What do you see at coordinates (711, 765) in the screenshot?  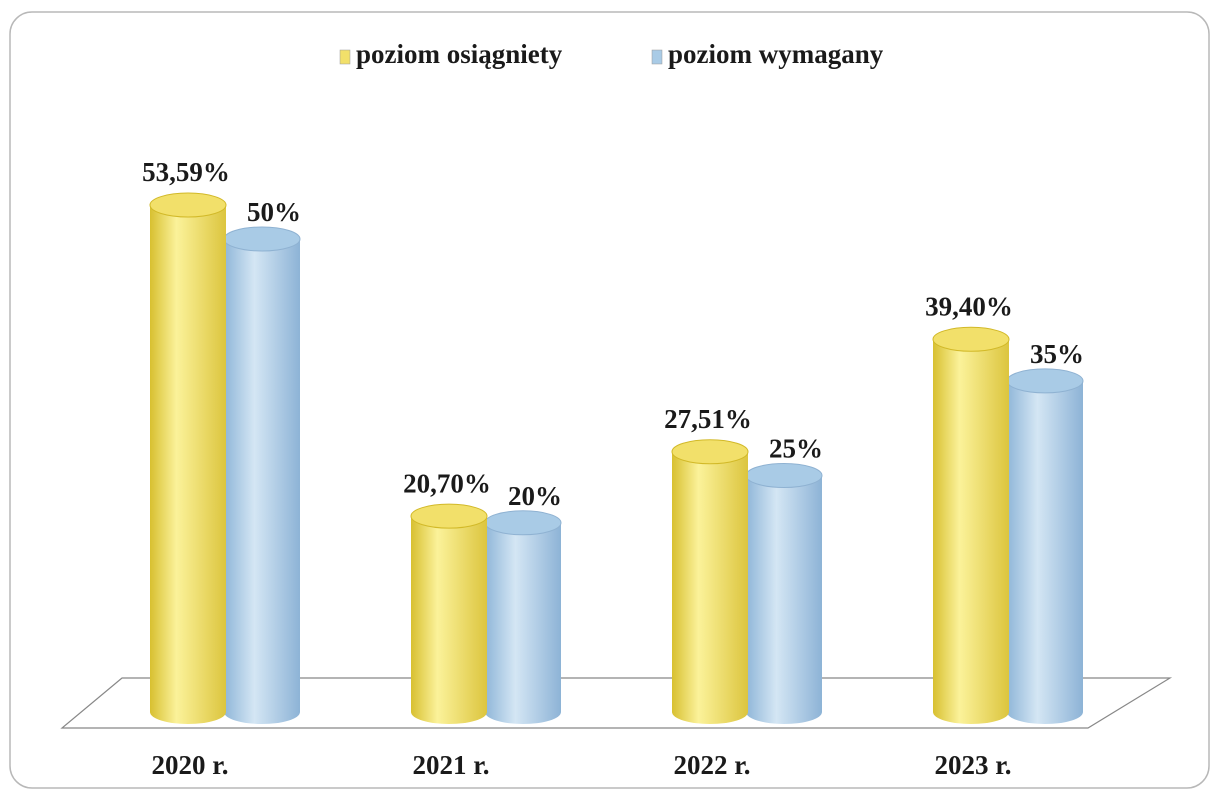 I see `x-tick-label: 2022 r.` at bounding box center [711, 765].